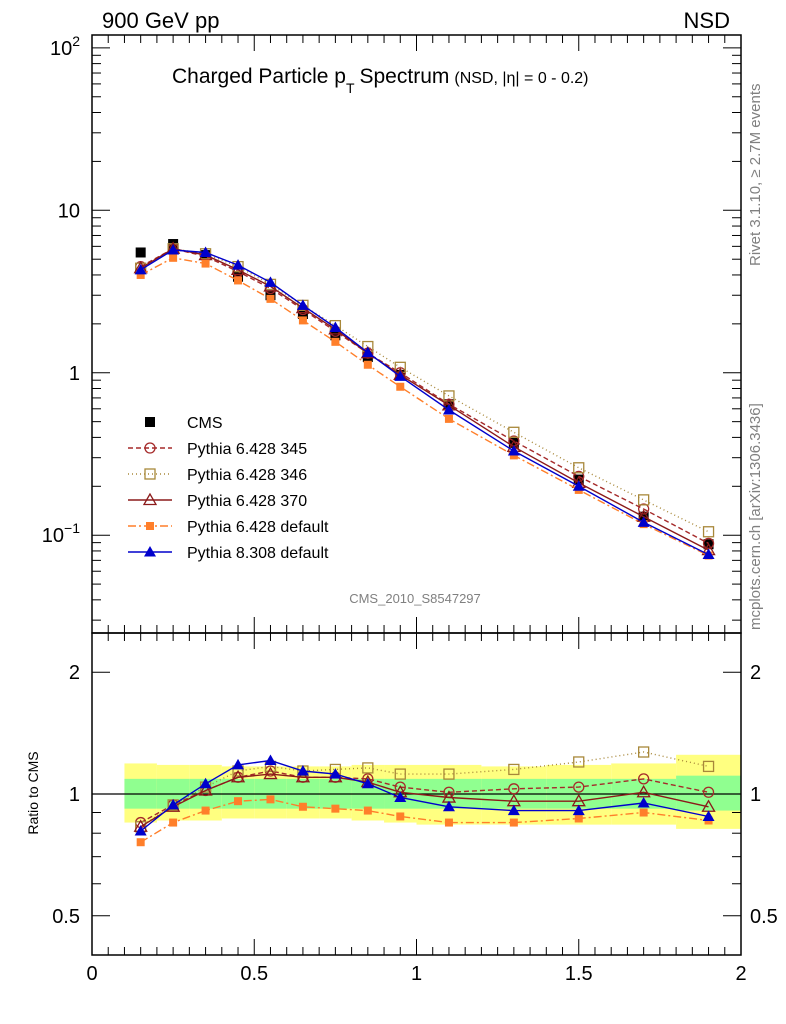  I want to click on ratio-y-tick-label-left-1: 1, so click(74, 795).